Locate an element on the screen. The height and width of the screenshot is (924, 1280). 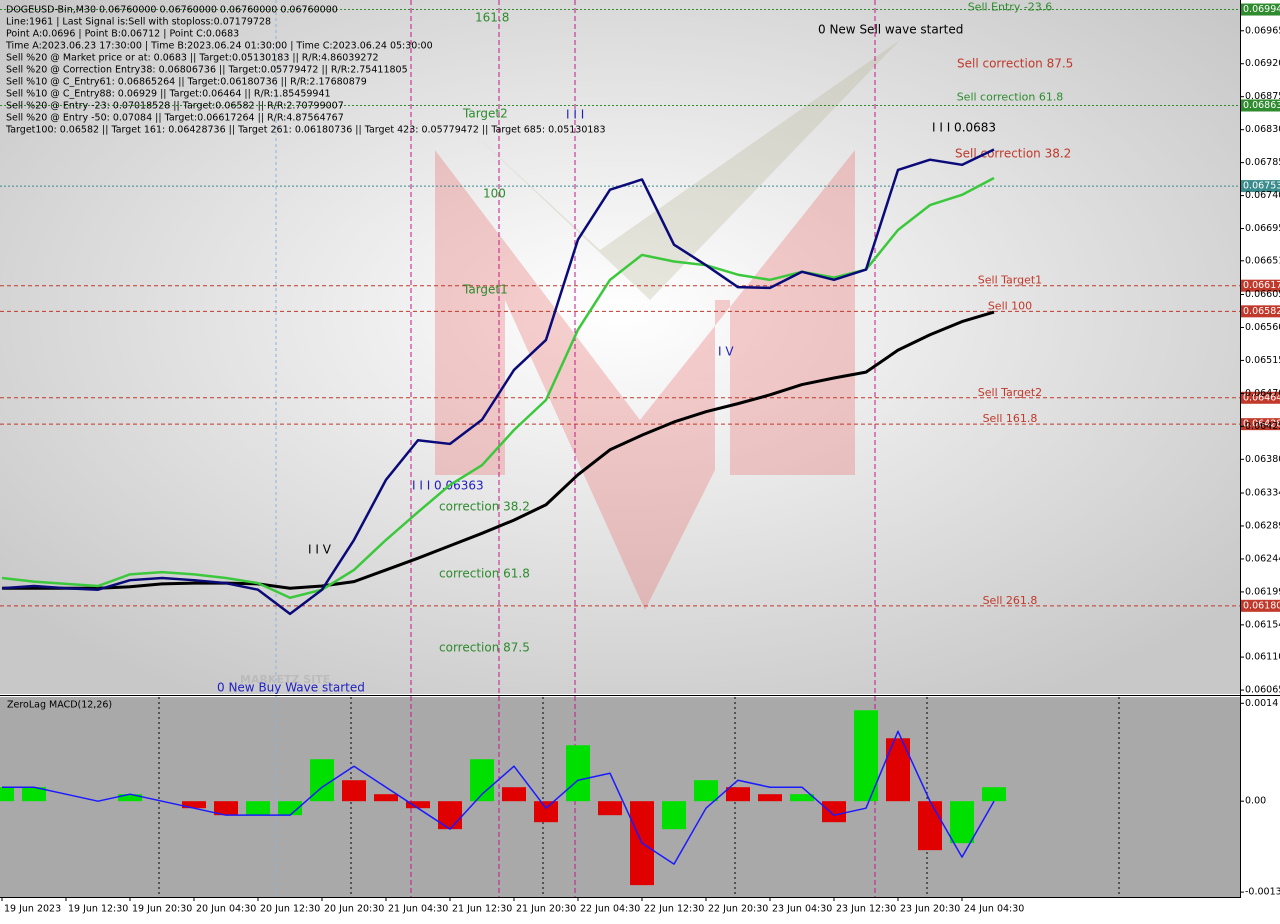
level-name: Sell 161.8 is located at coordinates (1010, 418).